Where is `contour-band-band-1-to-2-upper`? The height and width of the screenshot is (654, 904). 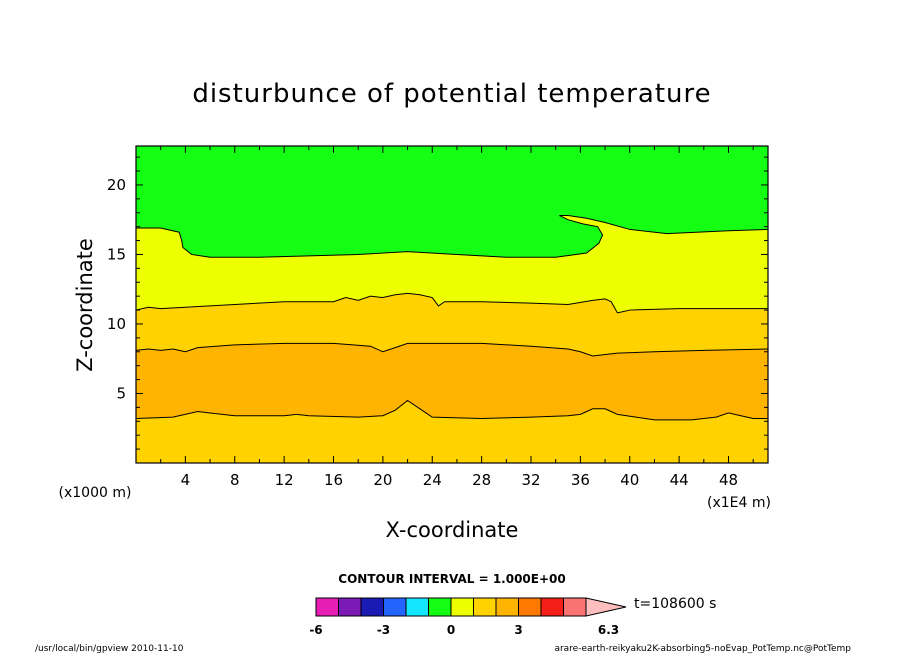 contour-band-band-1-to-2-upper is located at coordinates (452, 324).